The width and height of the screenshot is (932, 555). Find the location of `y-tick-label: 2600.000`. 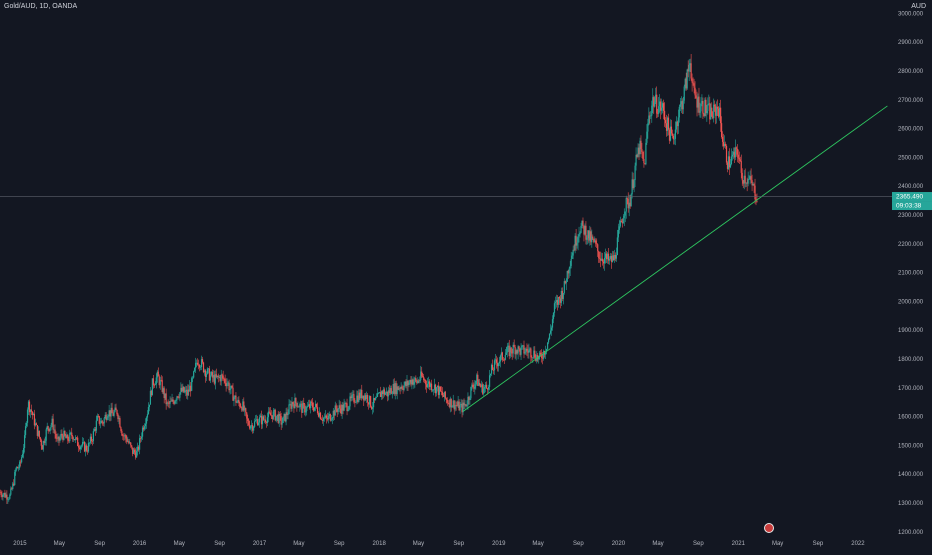

y-tick-label: 2600.000 is located at coordinates (911, 130).